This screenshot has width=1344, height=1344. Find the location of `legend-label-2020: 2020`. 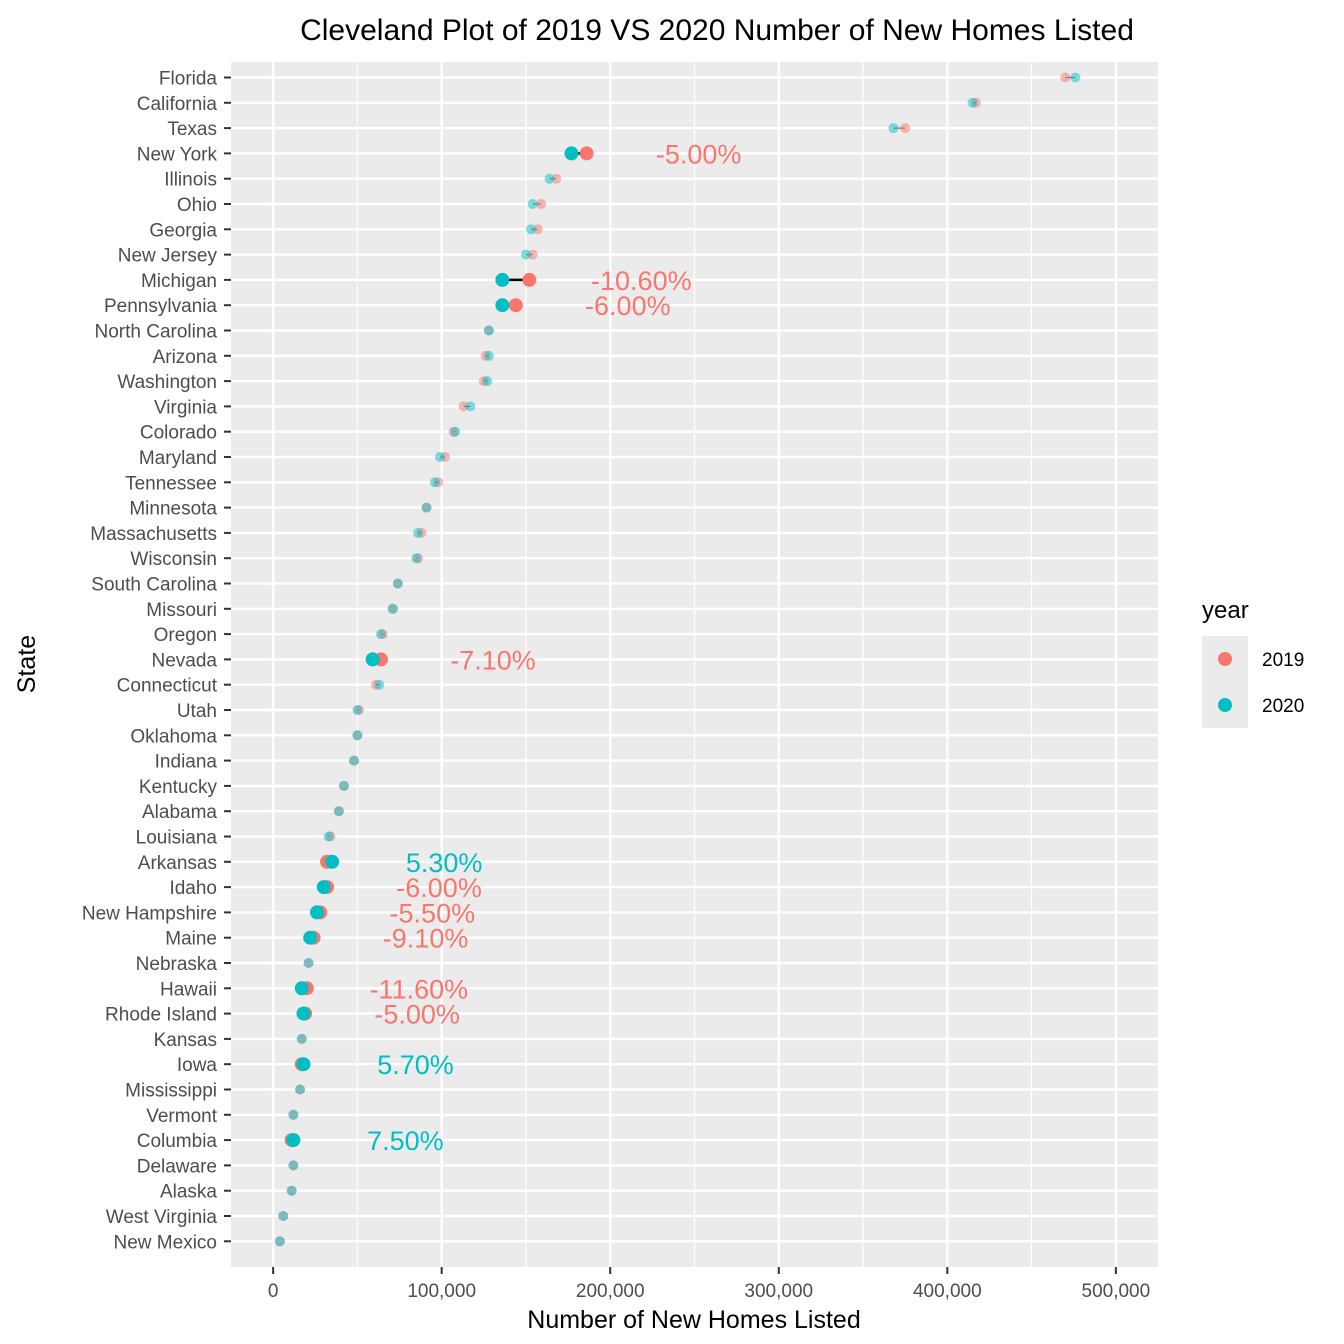

legend-label-2020: 2020 is located at coordinates (1283, 706).